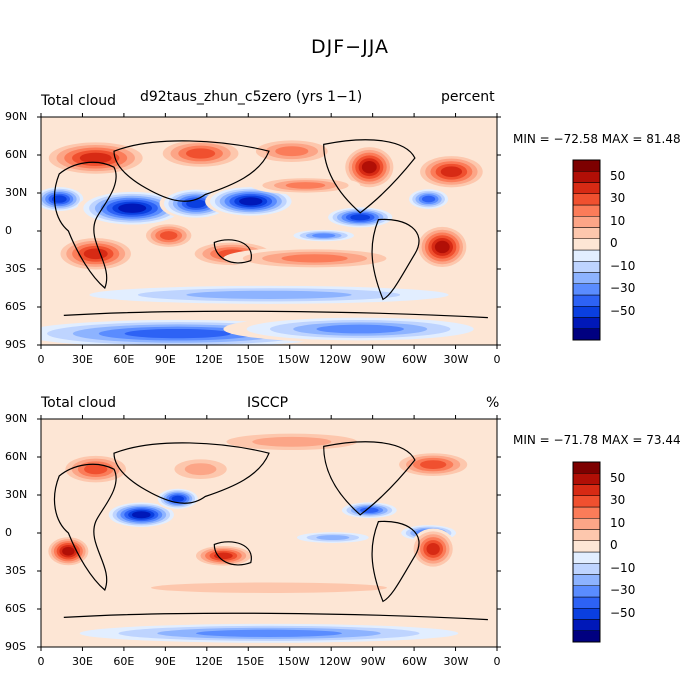  I want to click on panel1-title-center: d92taus_zhun_c5zero (yrs 1−1), so click(251, 97).